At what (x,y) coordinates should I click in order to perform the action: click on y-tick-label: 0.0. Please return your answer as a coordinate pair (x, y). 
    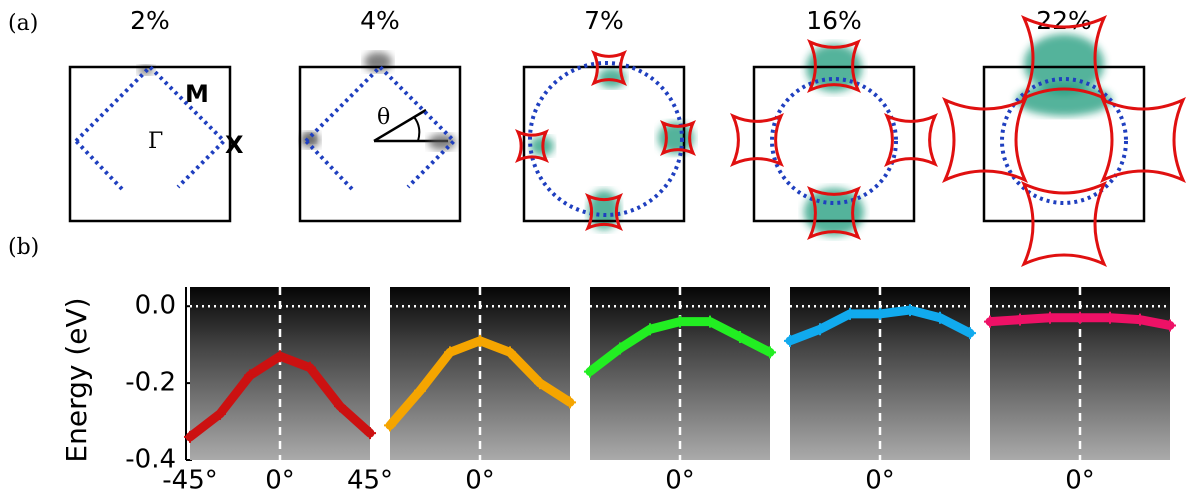
    Looking at the image, I should click on (155, 306).